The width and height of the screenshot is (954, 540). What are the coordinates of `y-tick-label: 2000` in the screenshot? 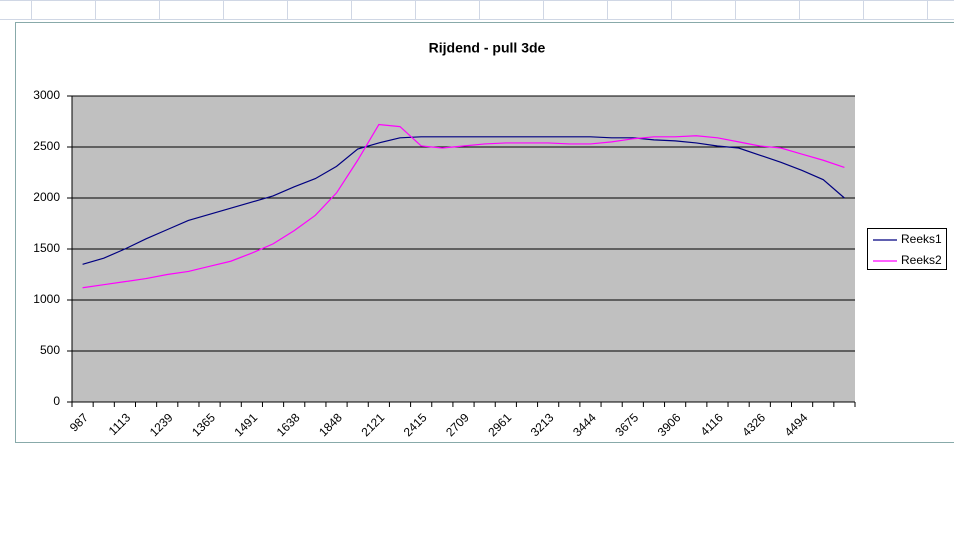 It's located at (46, 197).